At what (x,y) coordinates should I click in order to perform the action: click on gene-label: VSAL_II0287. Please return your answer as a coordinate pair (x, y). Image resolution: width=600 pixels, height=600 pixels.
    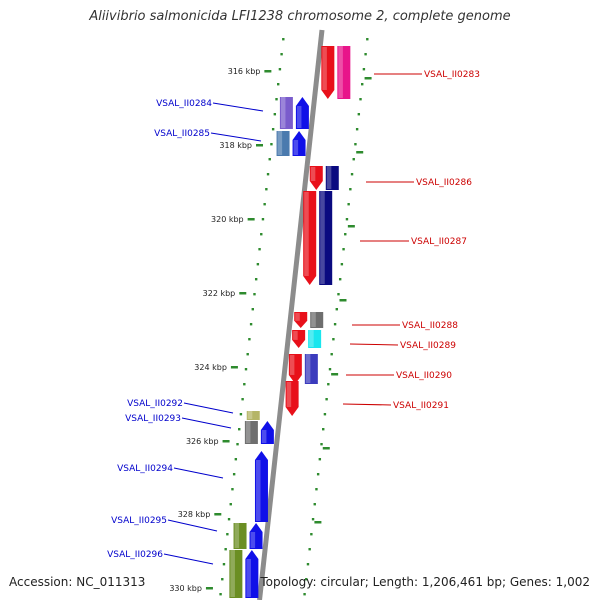
    Looking at the image, I should click on (439, 242).